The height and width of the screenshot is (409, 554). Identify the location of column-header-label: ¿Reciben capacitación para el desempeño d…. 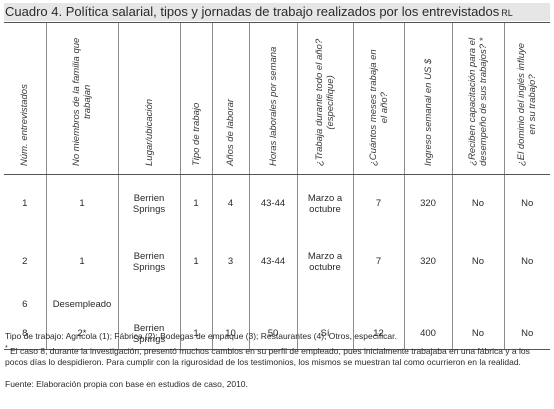
(478, 102).